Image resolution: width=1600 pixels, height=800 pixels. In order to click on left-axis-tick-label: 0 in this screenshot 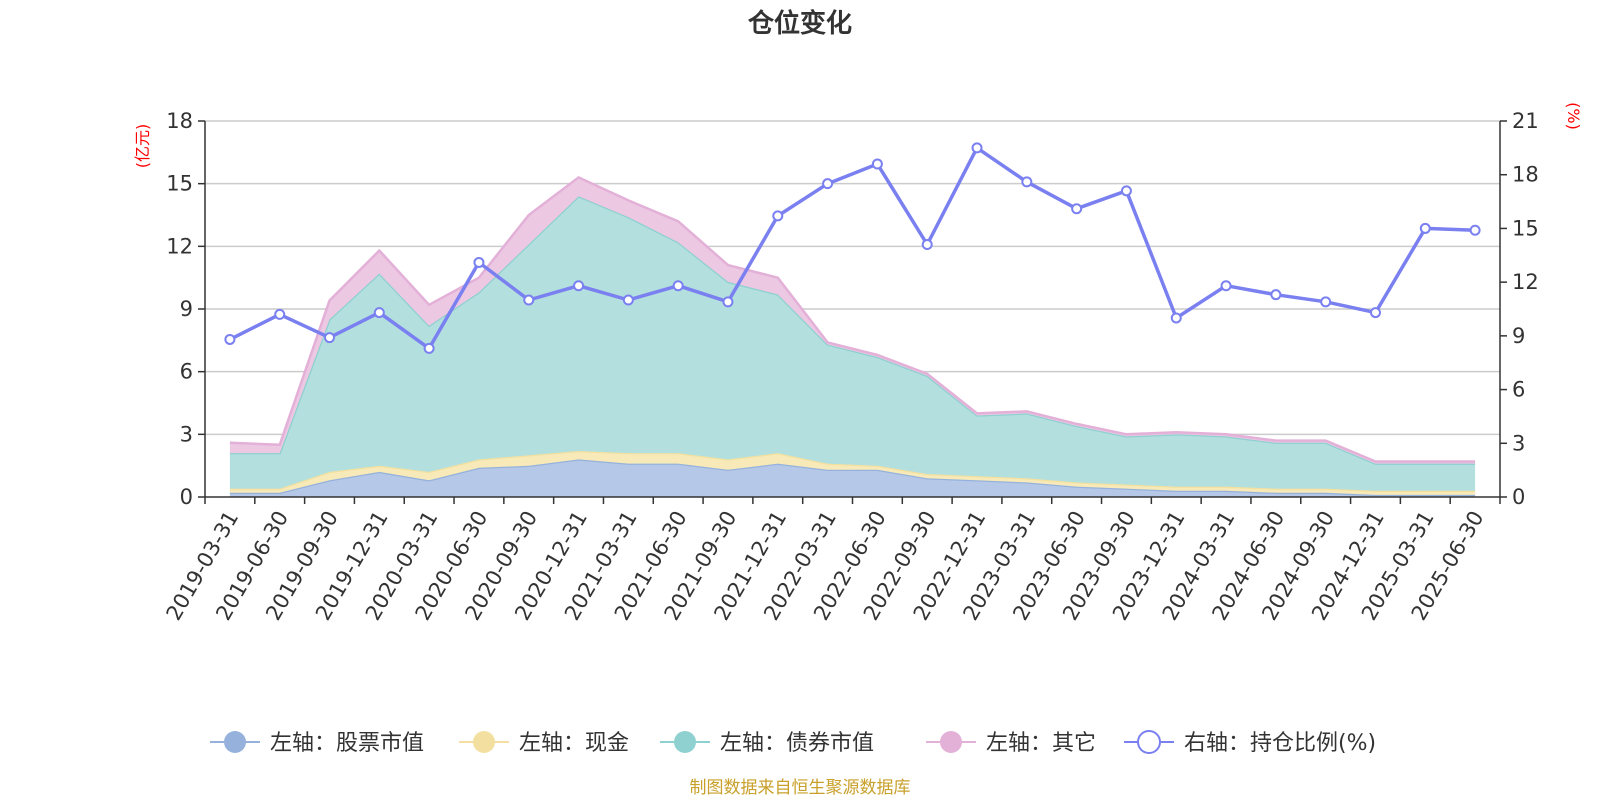, I will do `click(186, 497)`.